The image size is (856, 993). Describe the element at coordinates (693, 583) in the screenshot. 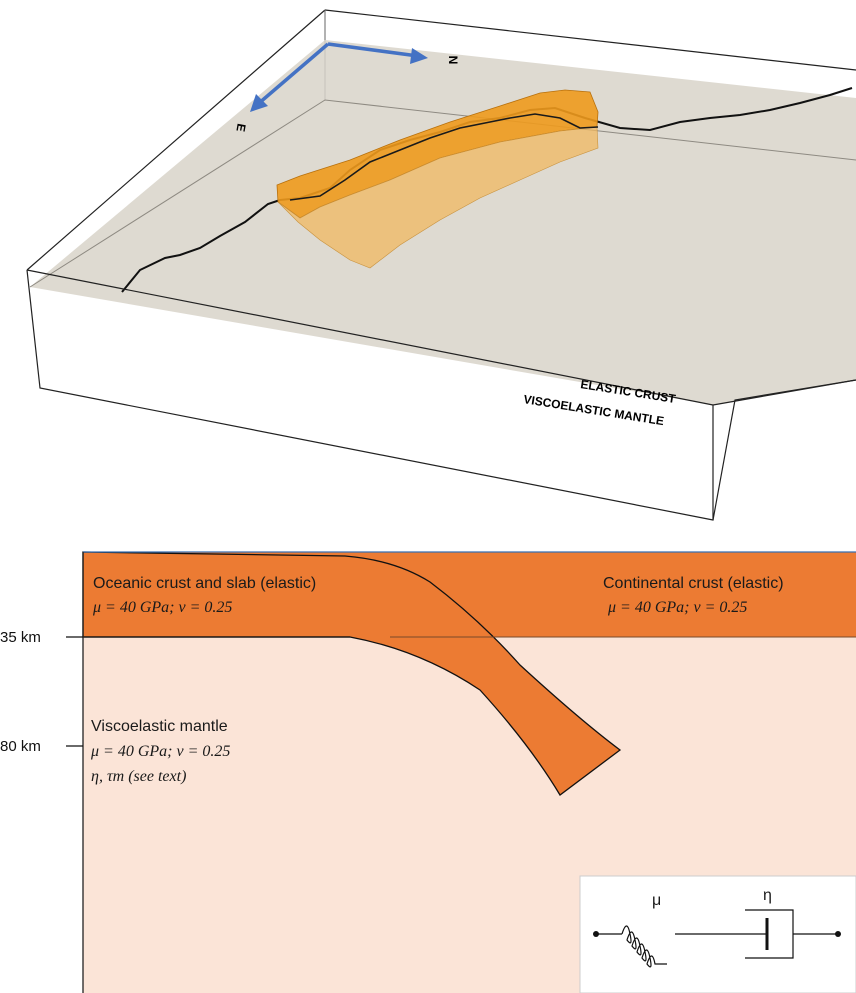

I see `continental-title: Continental crust (elastic)` at that location.